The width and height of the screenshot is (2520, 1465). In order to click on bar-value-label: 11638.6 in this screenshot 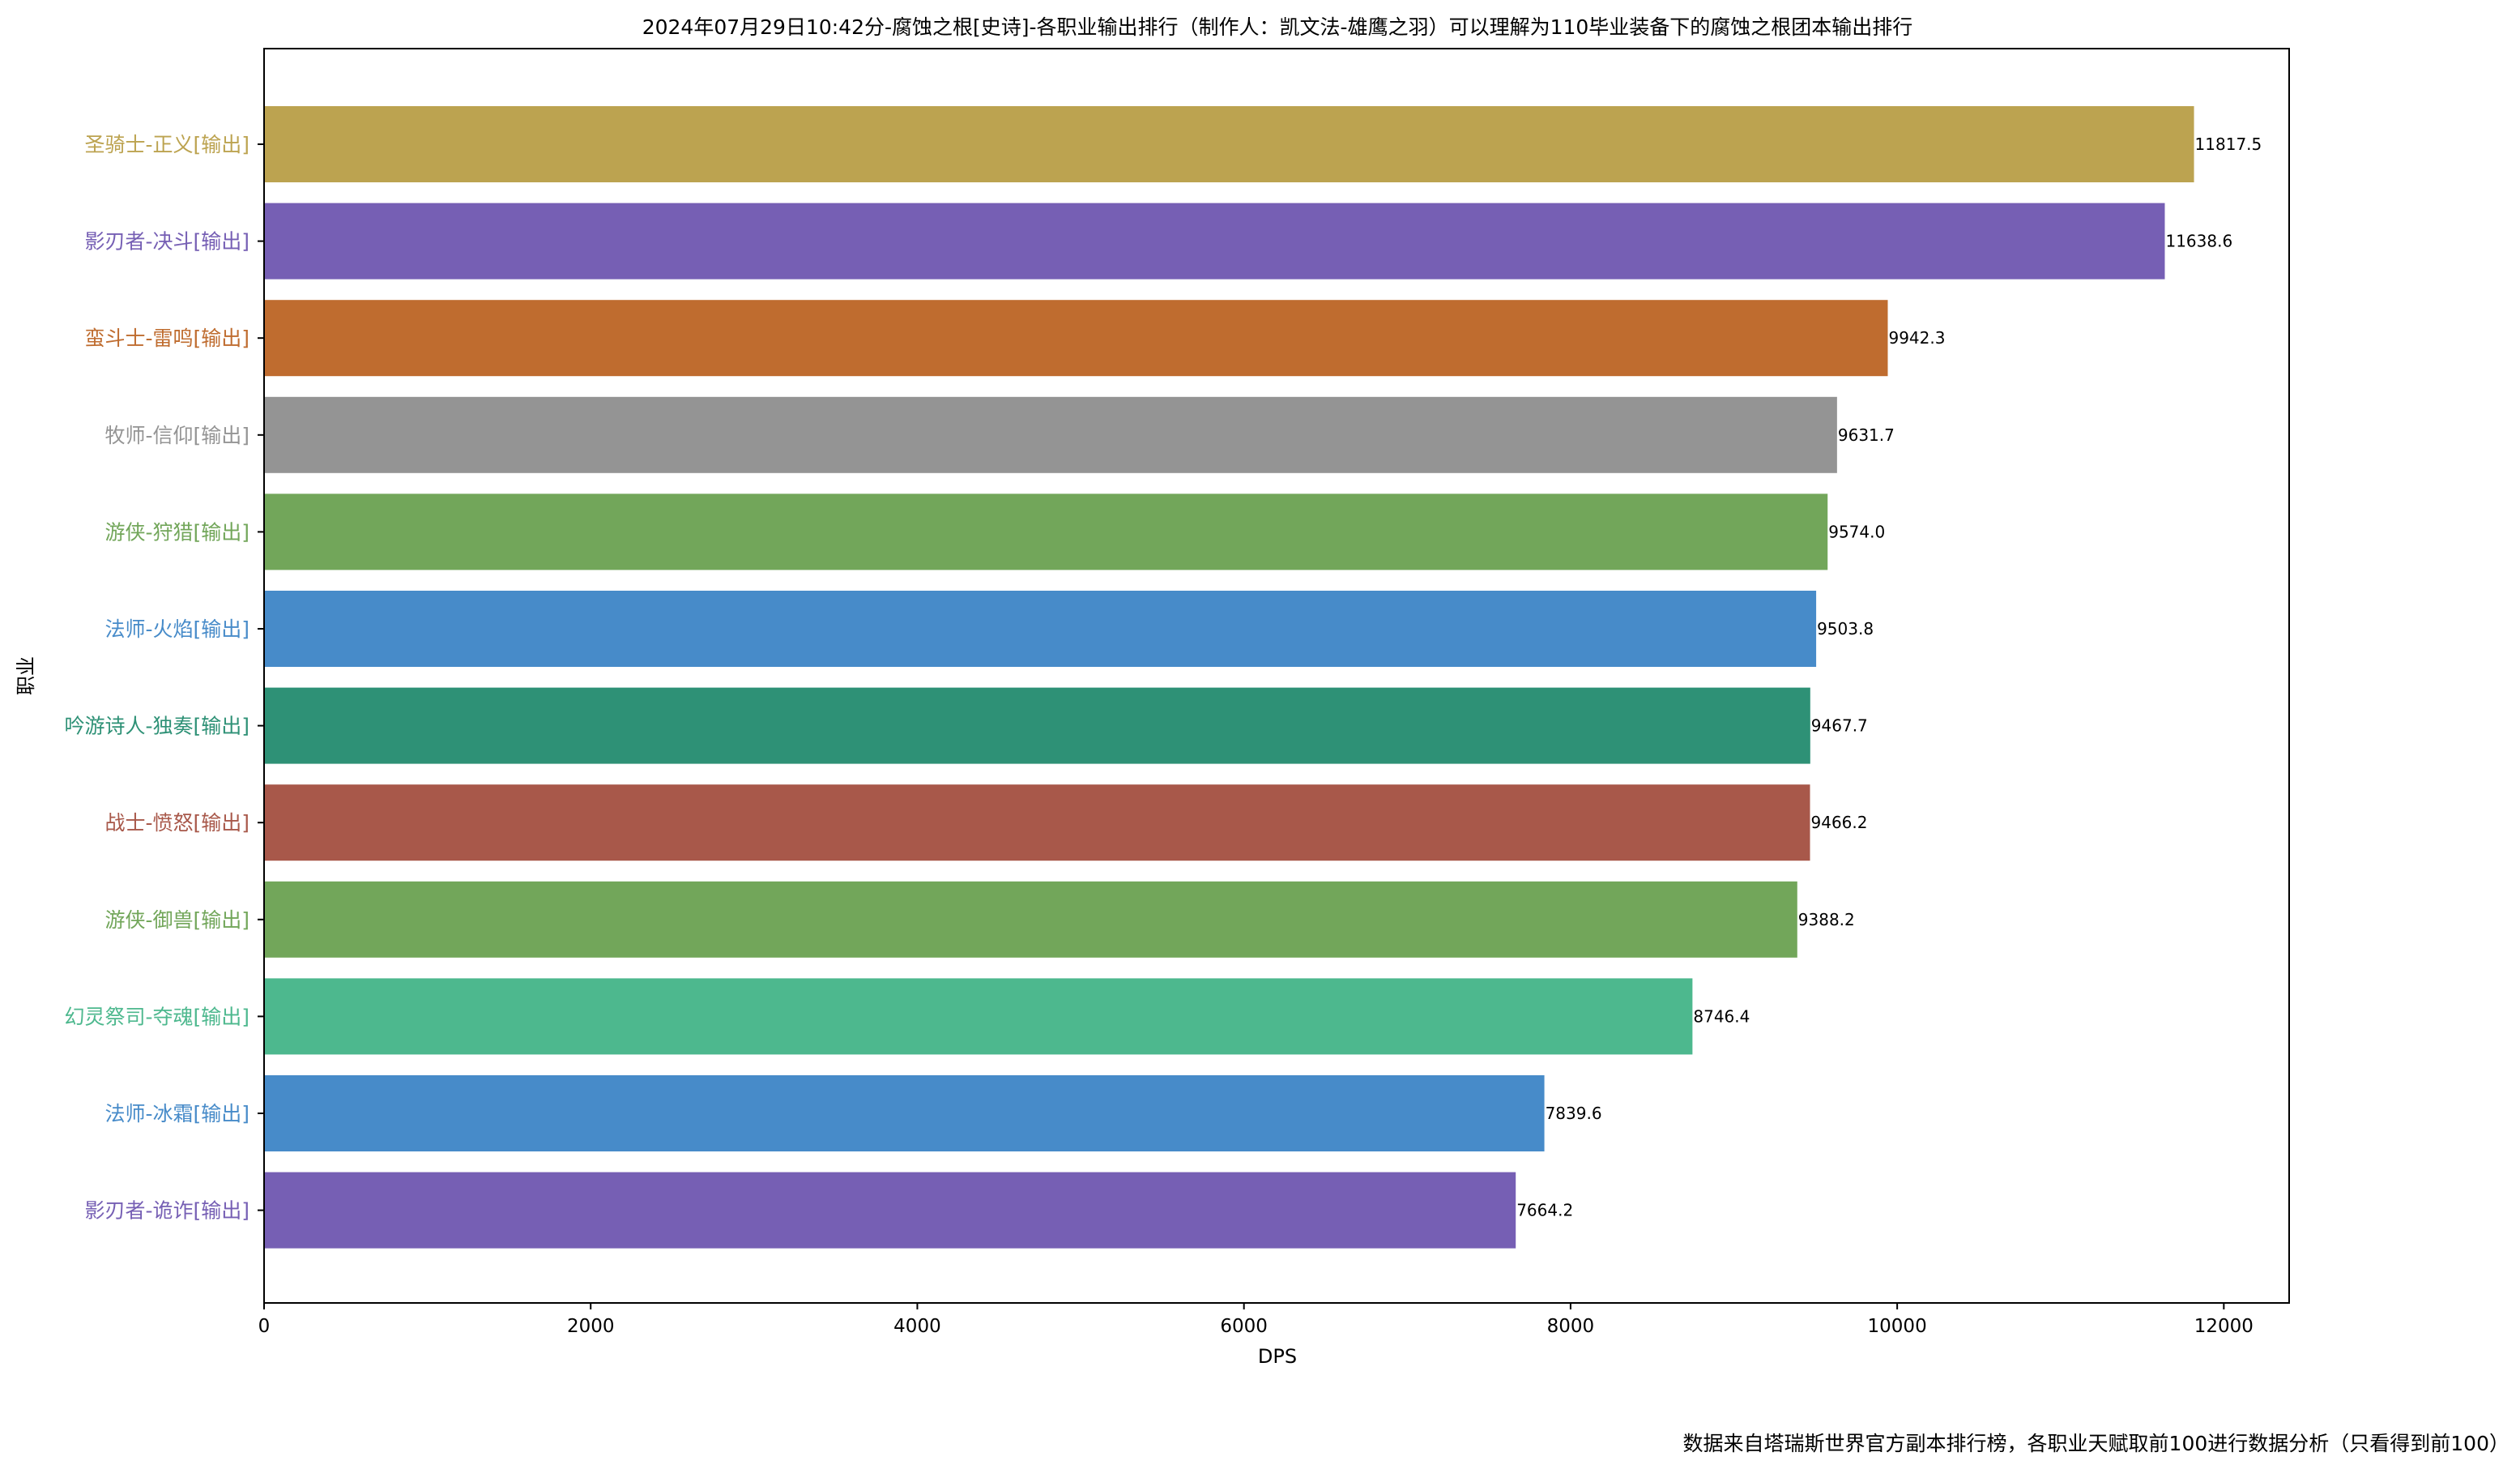, I will do `click(2198, 242)`.